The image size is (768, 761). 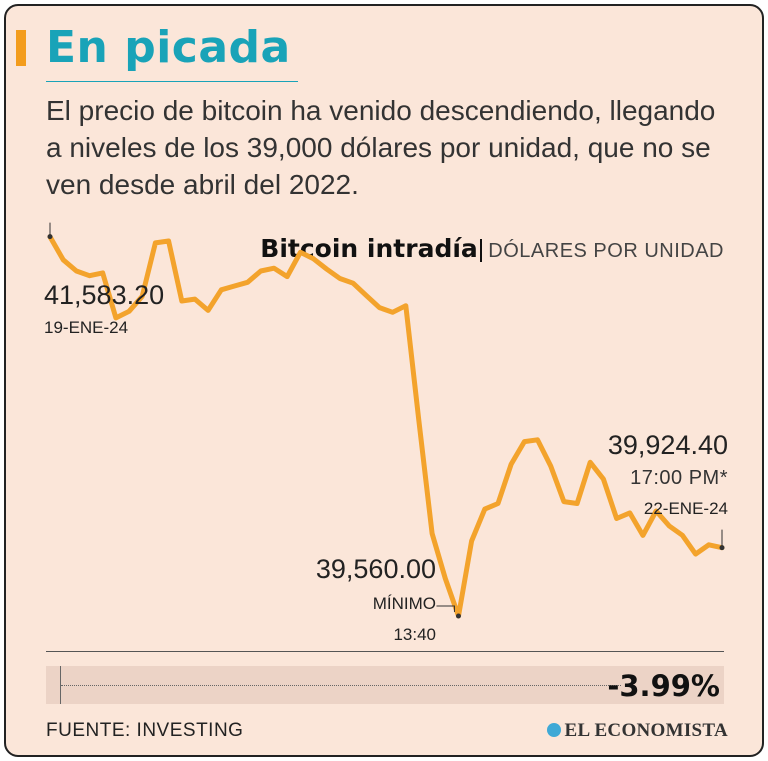 I want to click on page-title: En picada, so click(x=168, y=47).